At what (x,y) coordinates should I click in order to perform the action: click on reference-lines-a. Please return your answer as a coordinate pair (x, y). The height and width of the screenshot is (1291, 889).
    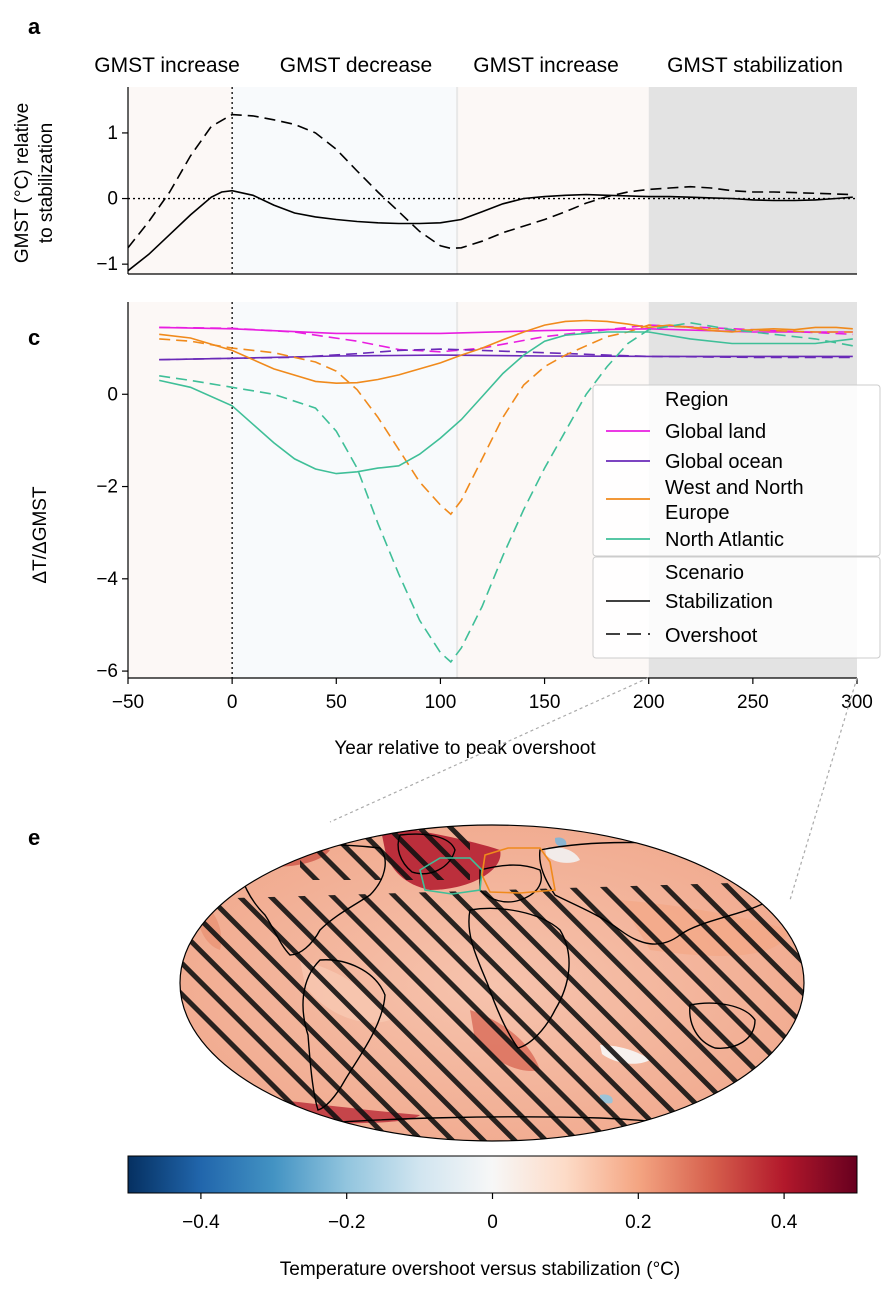
    Looking at the image, I should click on (492, 180).